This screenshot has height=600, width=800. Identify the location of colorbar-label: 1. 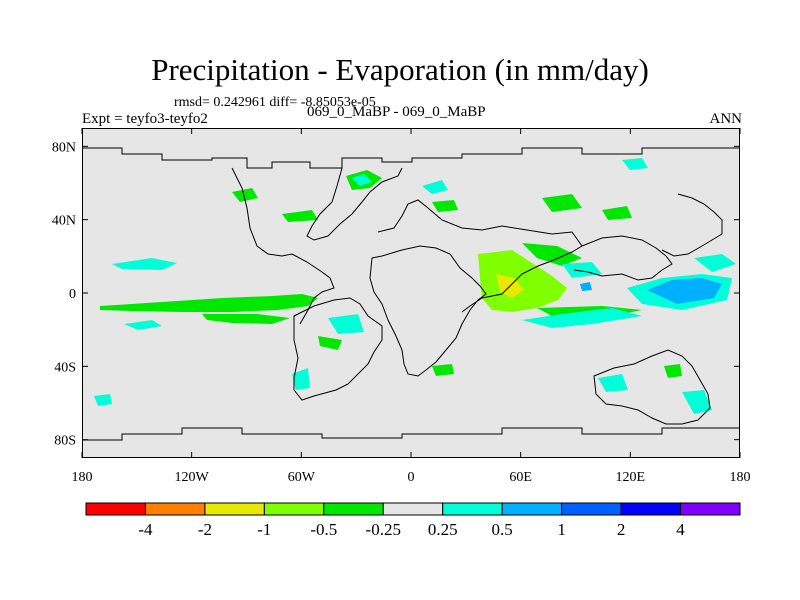
(561, 529).